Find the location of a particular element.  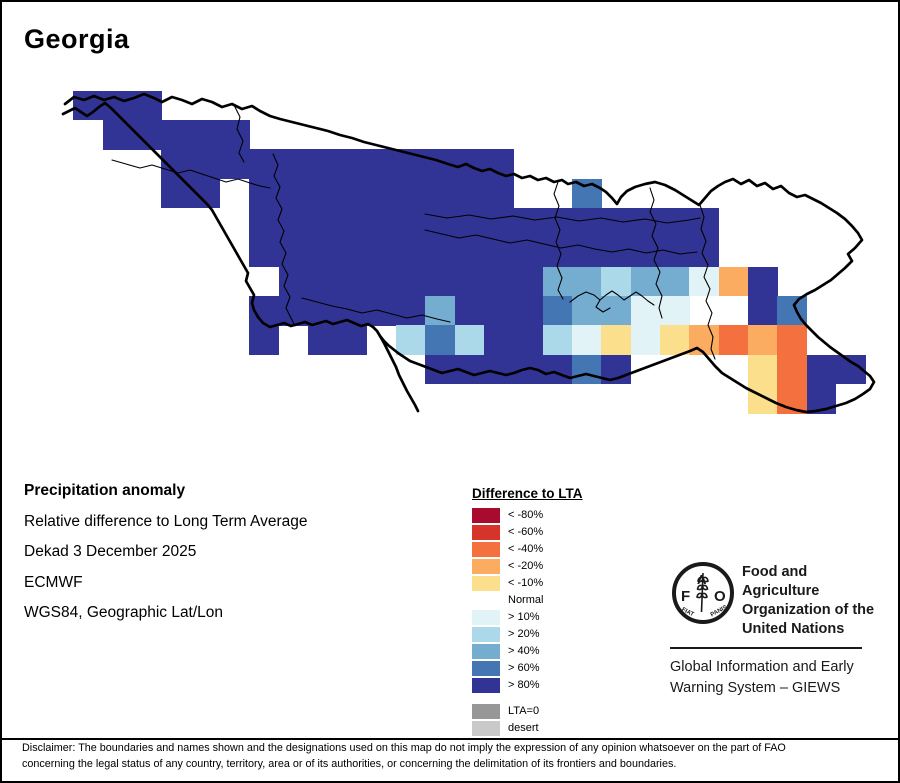

legend-label: < -10% is located at coordinates (526, 583).